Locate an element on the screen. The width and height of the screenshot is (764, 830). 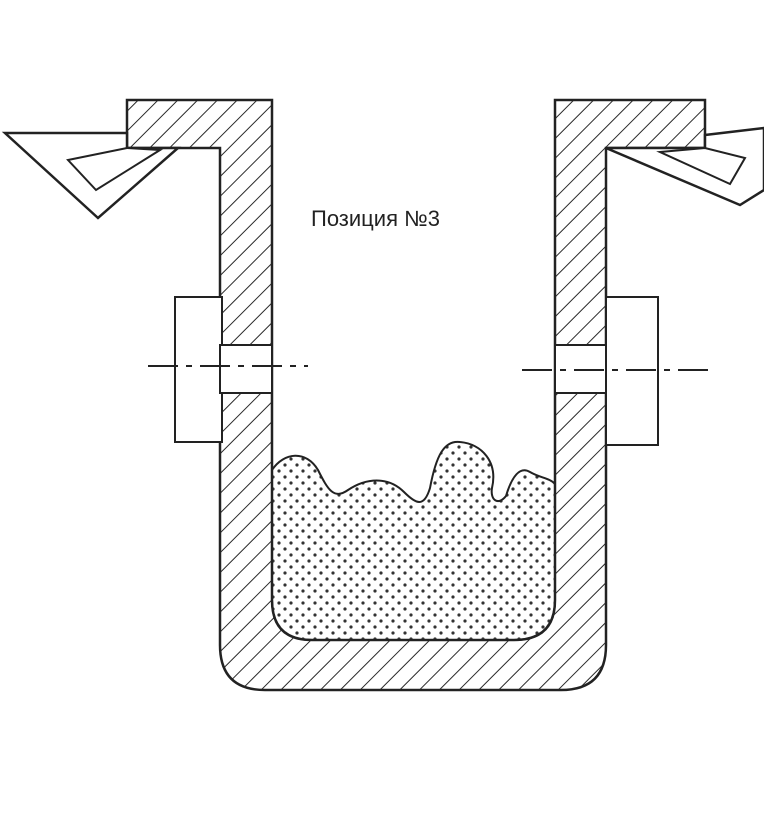
lifting-hook-left is located at coordinates (91, 175).